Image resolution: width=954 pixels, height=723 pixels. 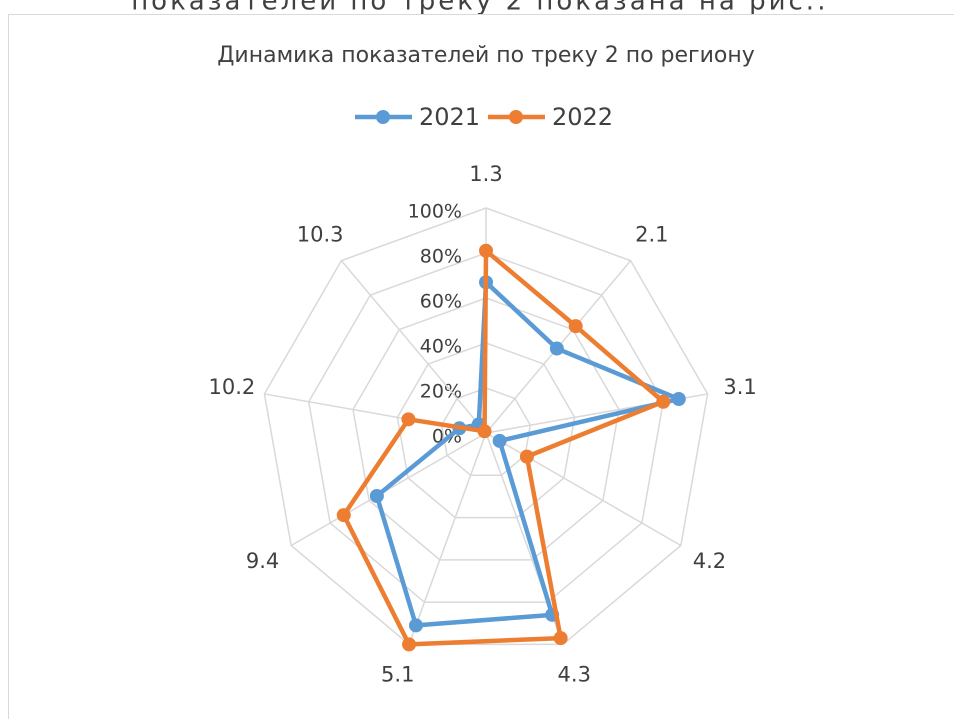 I want to click on r-tick-label: 100%, so click(x=435, y=212).